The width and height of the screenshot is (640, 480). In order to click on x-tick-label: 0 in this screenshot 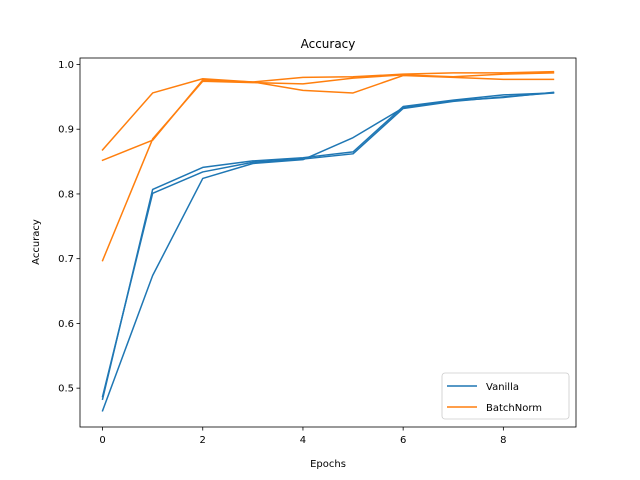, I will do `click(102, 440)`.